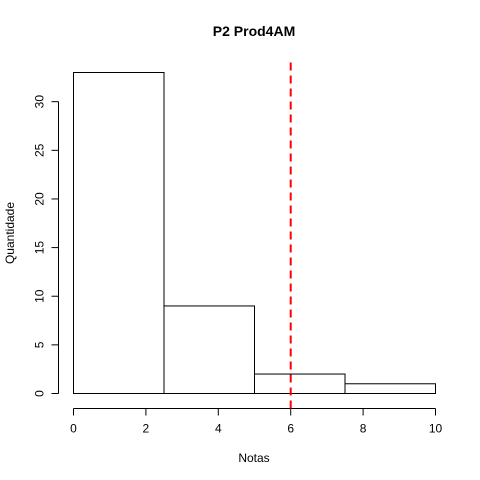  What do you see at coordinates (40, 102) in the screenshot?
I see `y-tick-label: 30` at bounding box center [40, 102].